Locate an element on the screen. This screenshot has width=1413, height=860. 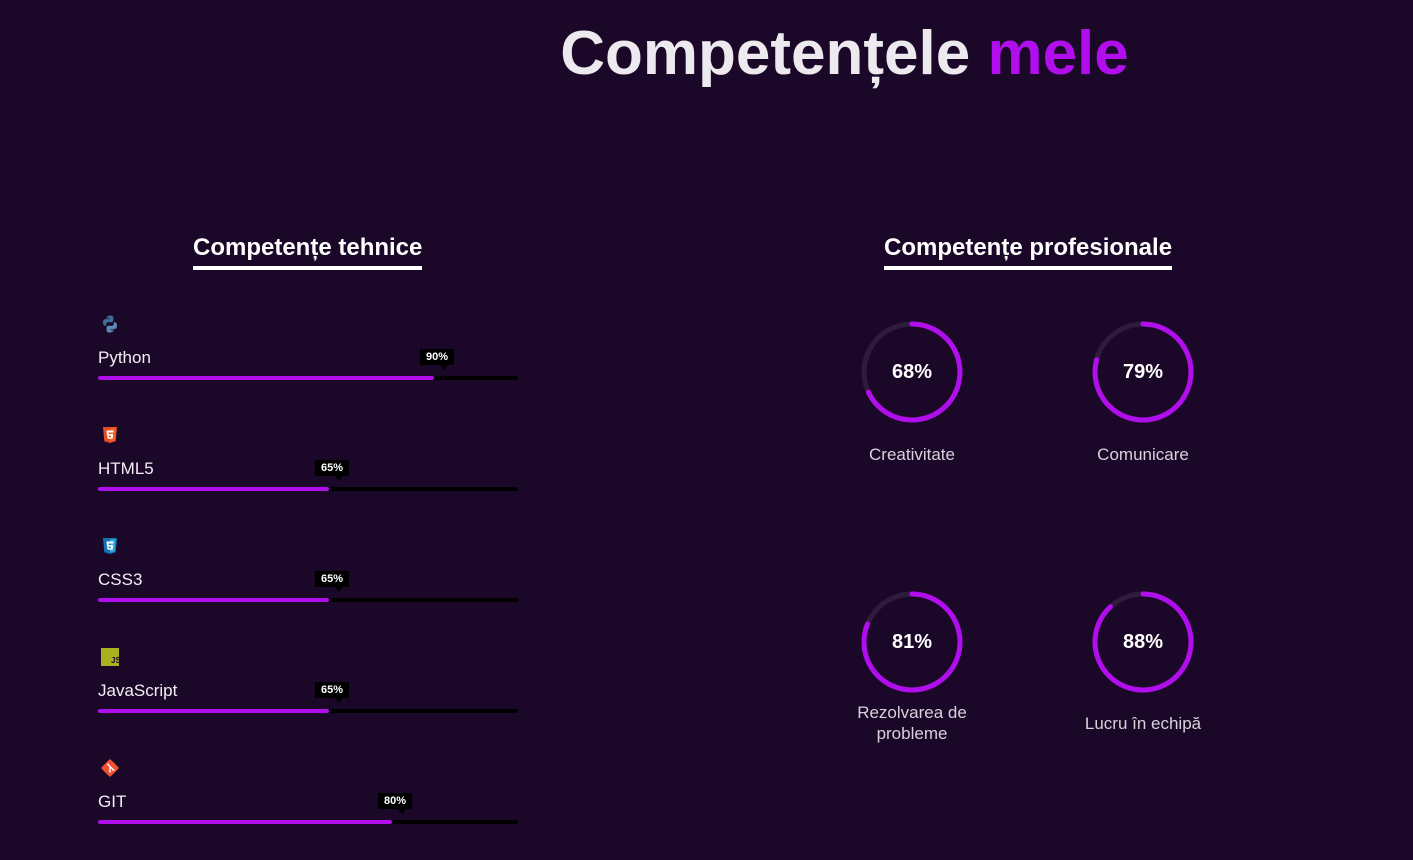
technical-skills-heading: Competențe tehnice is located at coordinates (308, 252).